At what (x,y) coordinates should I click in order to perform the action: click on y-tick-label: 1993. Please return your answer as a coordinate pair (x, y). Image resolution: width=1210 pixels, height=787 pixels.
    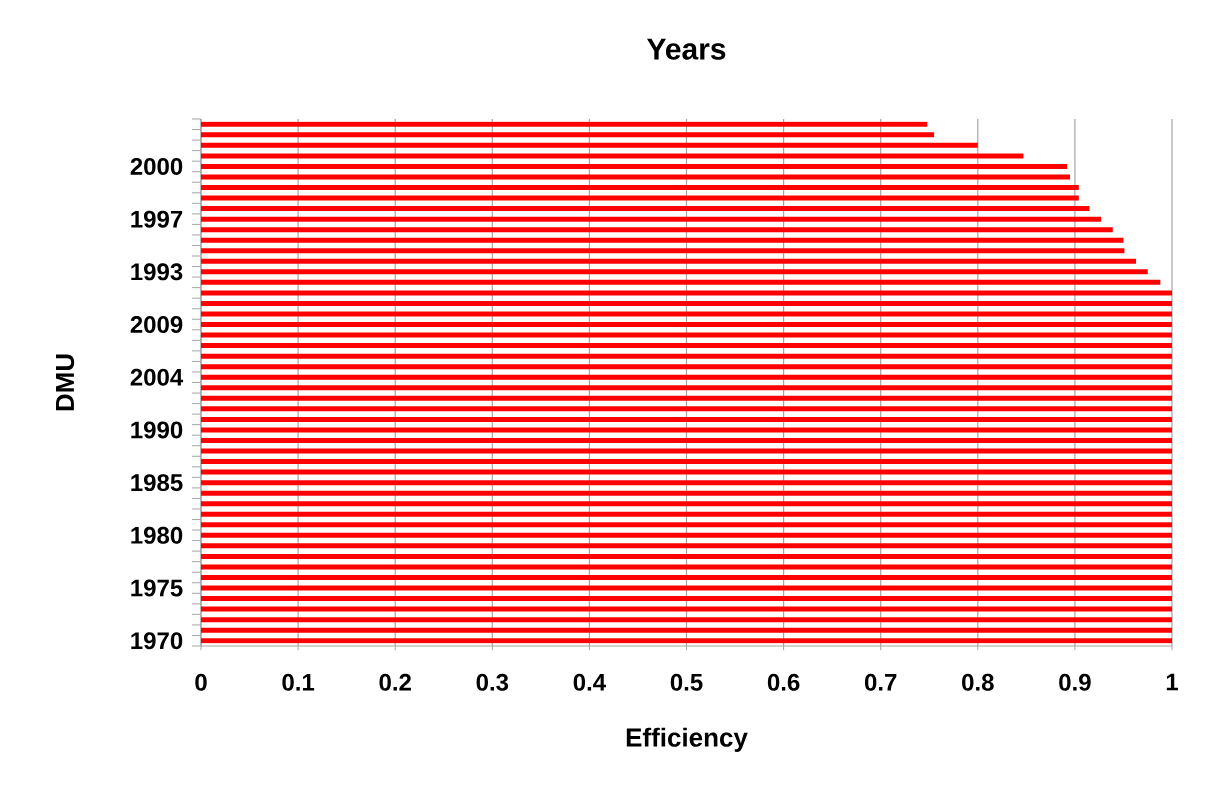
    Looking at the image, I should click on (157, 272).